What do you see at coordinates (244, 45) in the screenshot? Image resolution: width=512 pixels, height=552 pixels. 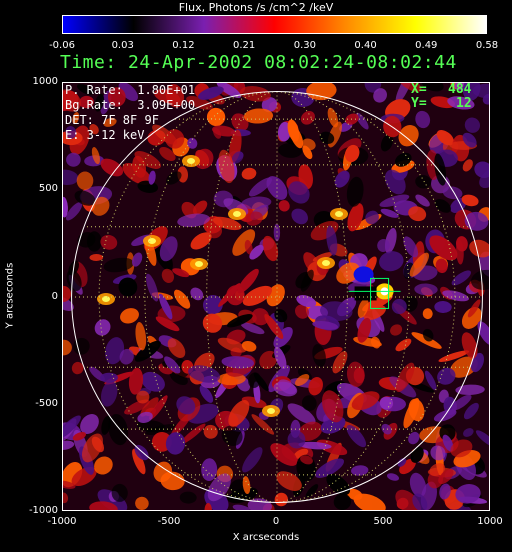 I see `colorbar-tick-label: 0.21` at bounding box center [244, 45].